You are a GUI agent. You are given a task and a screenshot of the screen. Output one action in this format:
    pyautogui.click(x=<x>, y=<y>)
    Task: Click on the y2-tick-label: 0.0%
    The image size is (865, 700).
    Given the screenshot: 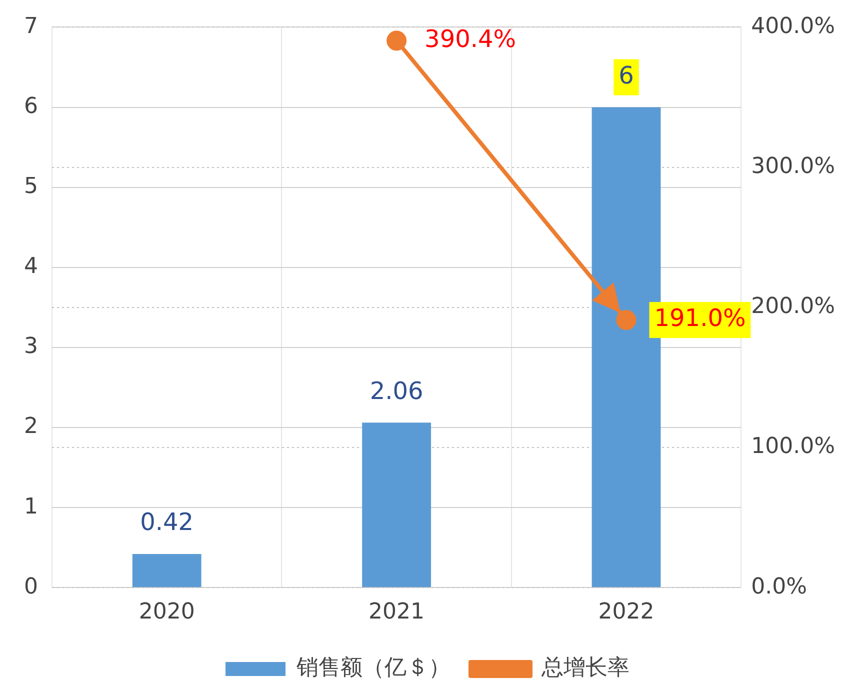 What is the action you would take?
    pyautogui.click(x=779, y=587)
    